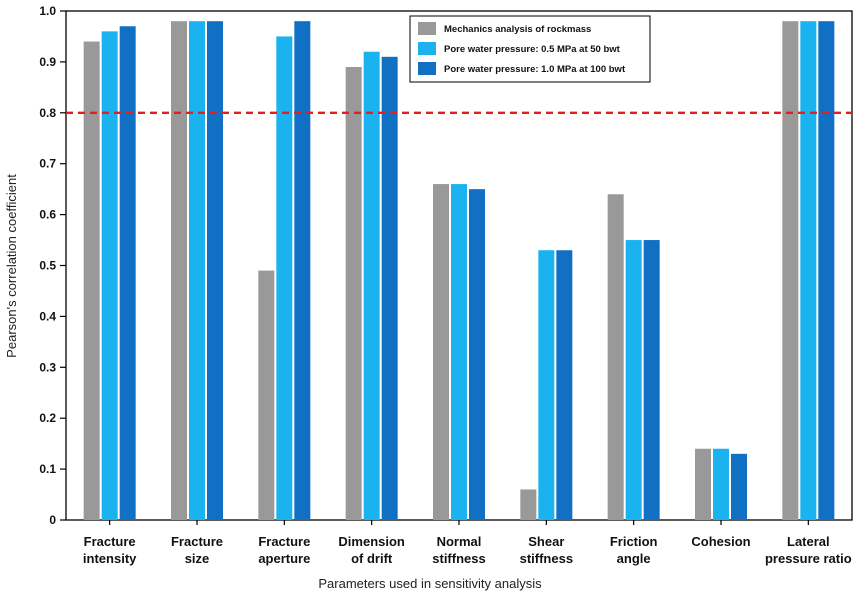 The image size is (858, 602). I want to click on legend-label: Mechanics analysis of rockmass, so click(517, 29).